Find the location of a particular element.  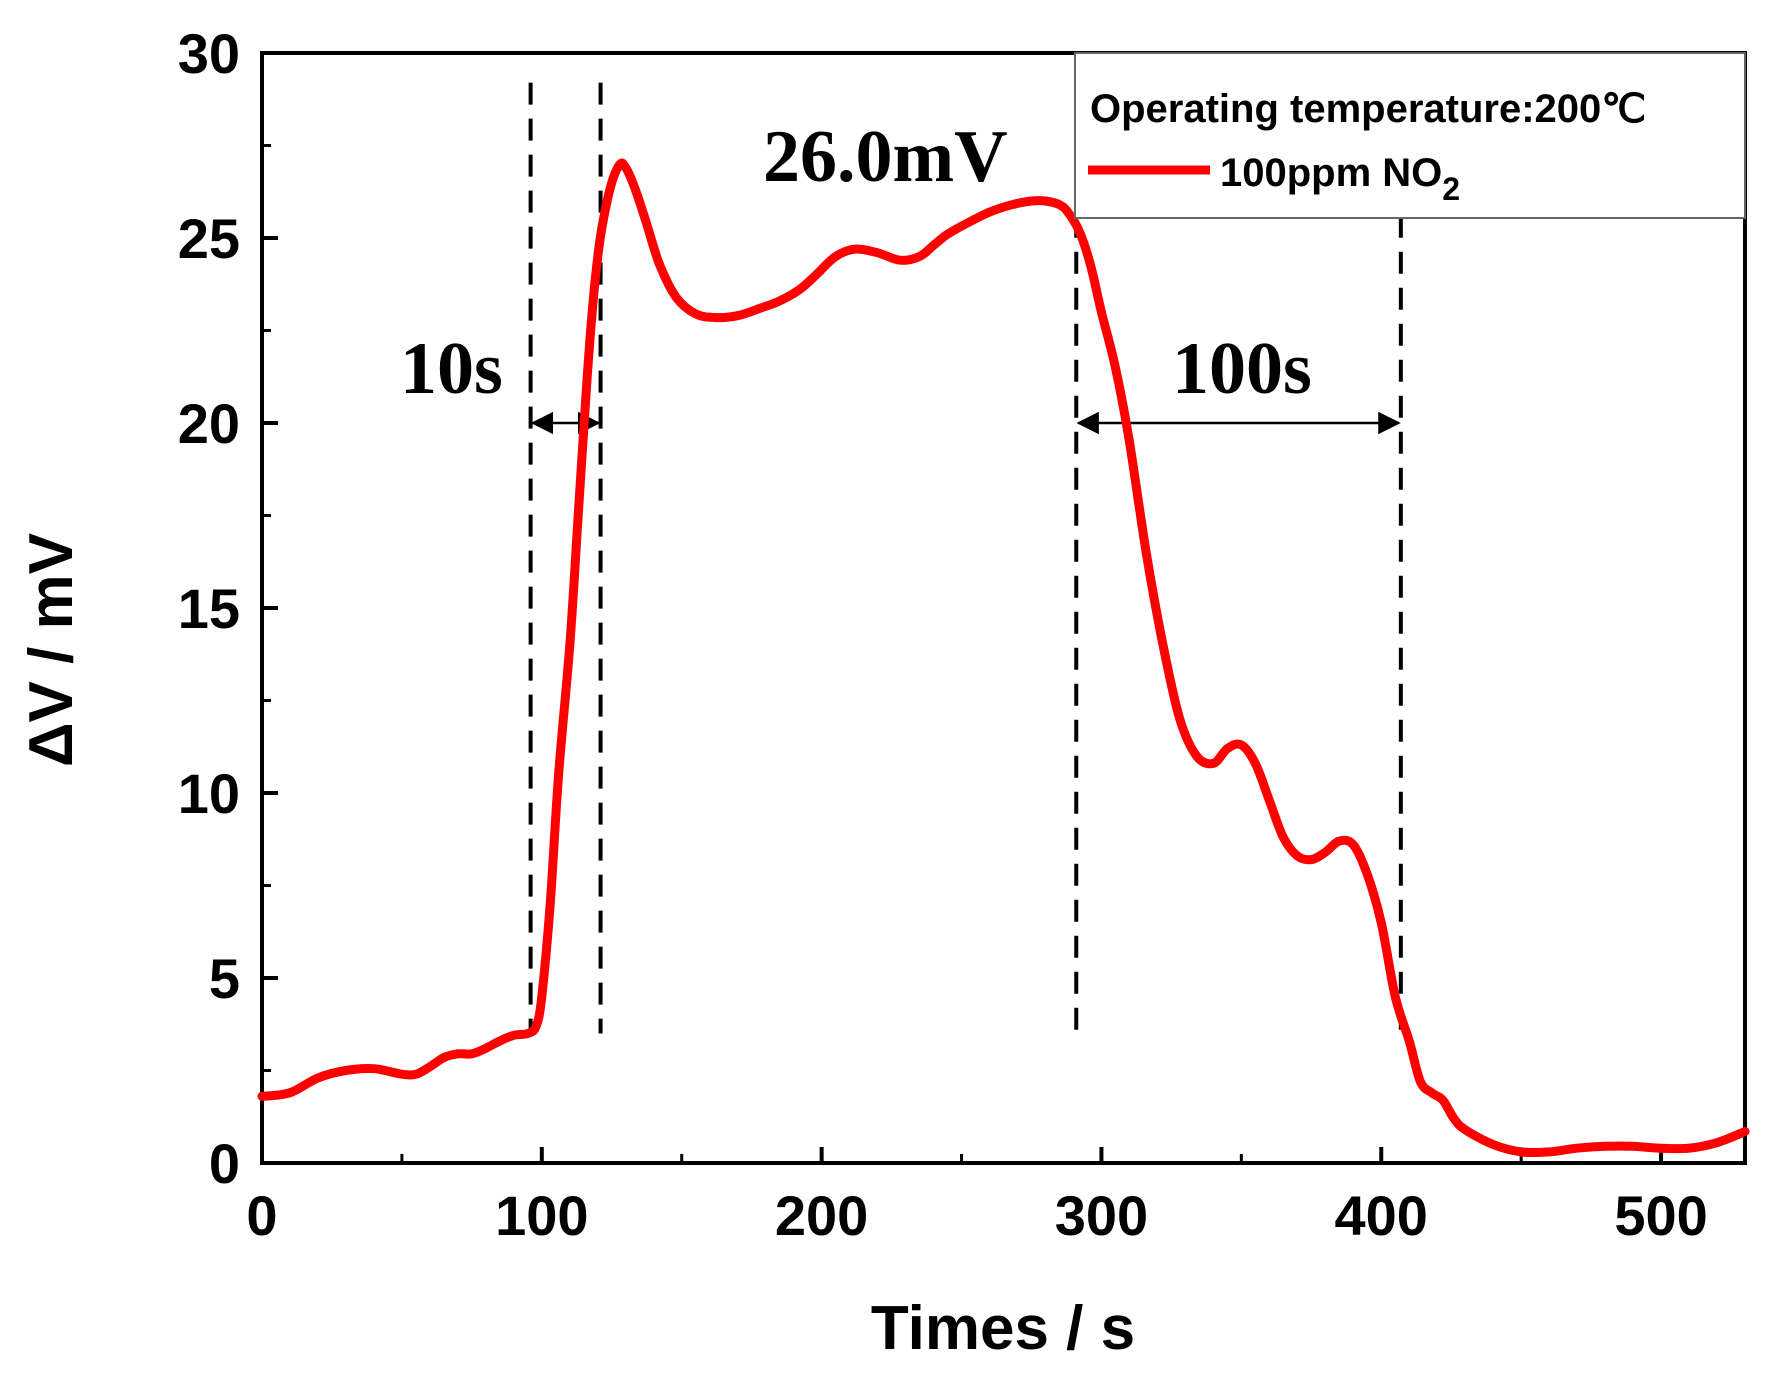

peak-value-label: 26.0mV is located at coordinates (885, 157).